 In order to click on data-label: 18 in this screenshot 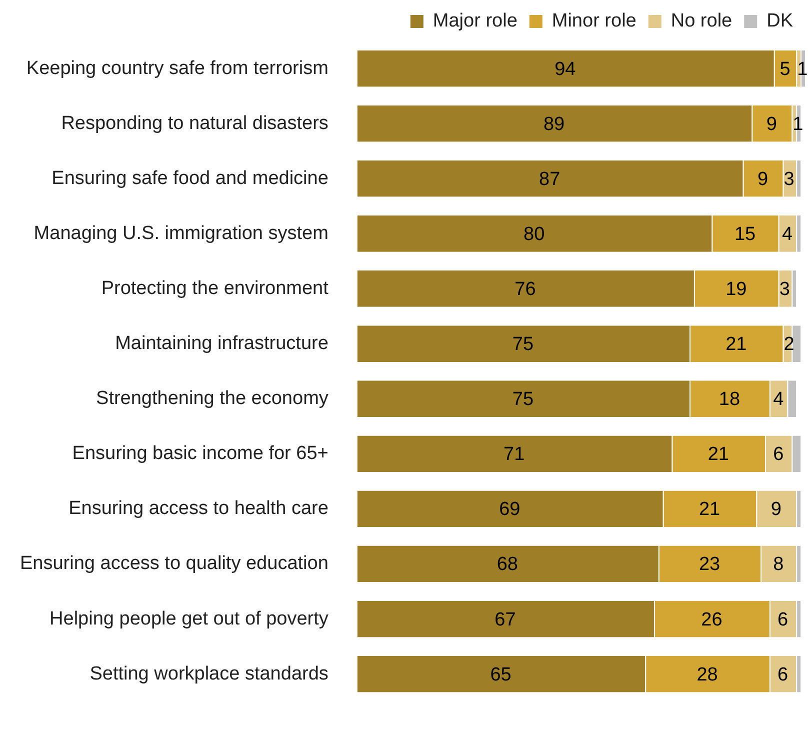, I will do `click(729, 399)`.